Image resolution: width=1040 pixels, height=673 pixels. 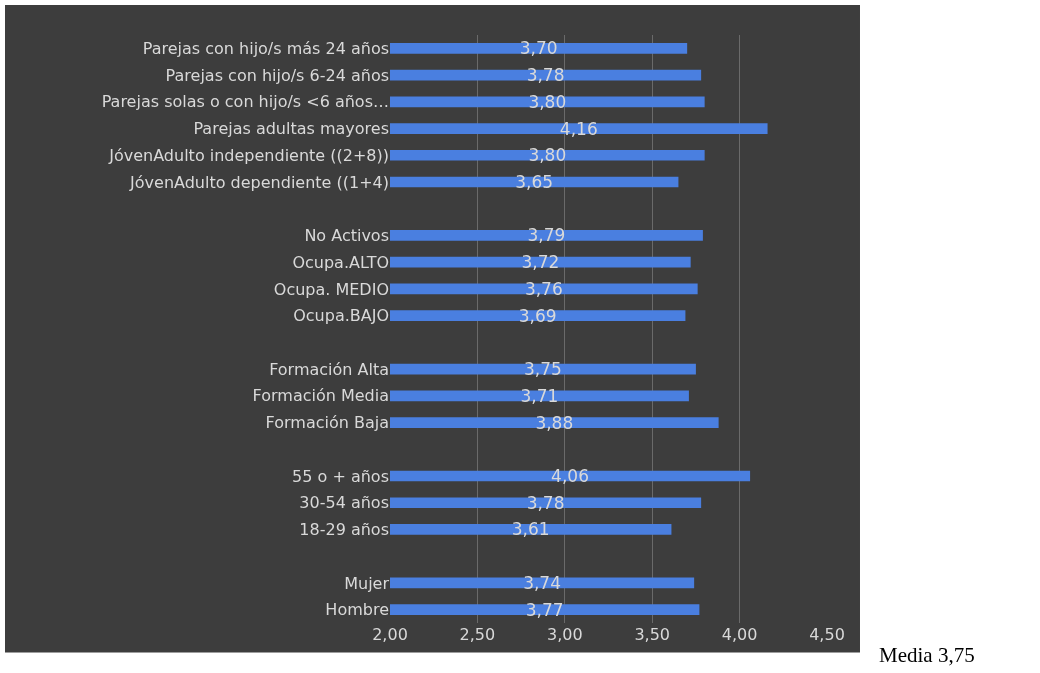 I want to click on y-tick-label: Formación Media, so click(x=320, y=396).